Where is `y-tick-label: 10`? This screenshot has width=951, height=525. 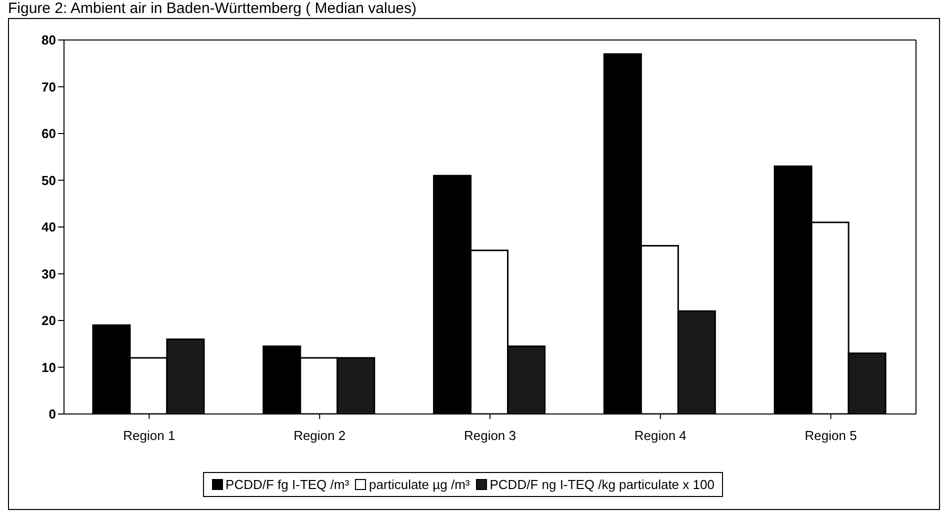
y-tick-label: 10 is located at coordinates (49, 367).